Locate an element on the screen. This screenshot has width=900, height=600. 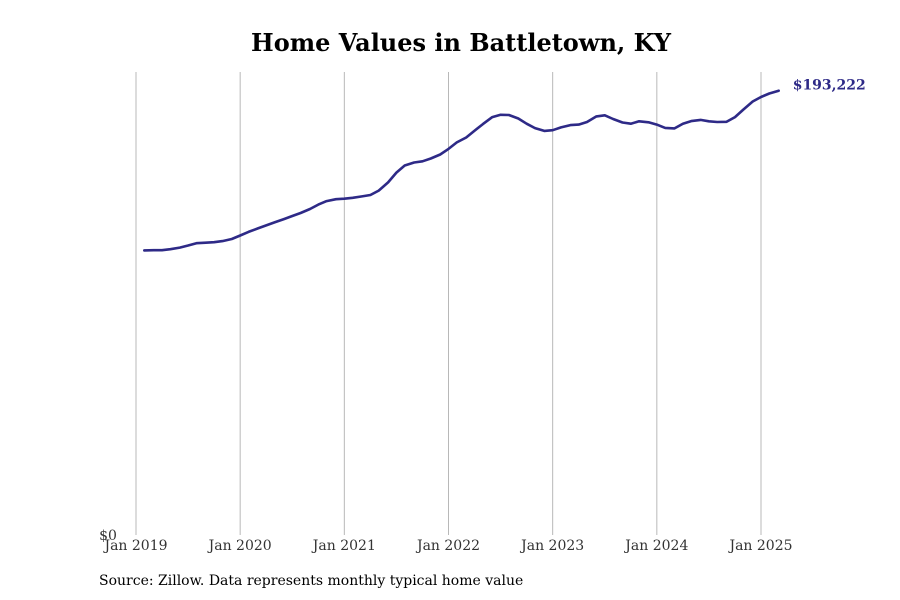
chart-title: Home Values in Battletown, KY is located at coordinates (461, 42).